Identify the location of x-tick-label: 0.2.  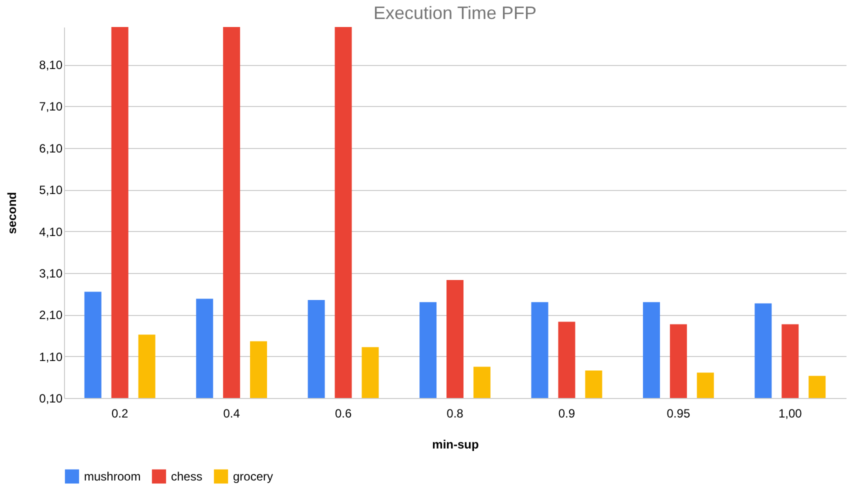
(120, 413).